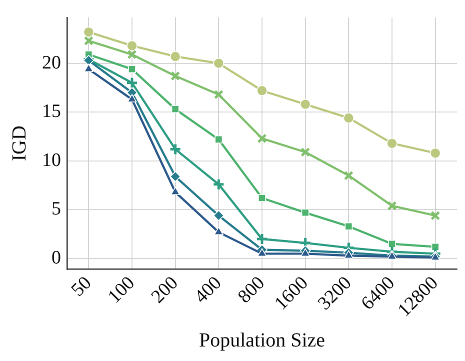  I want to click on x-tick-label: 50, so click(81, 286).